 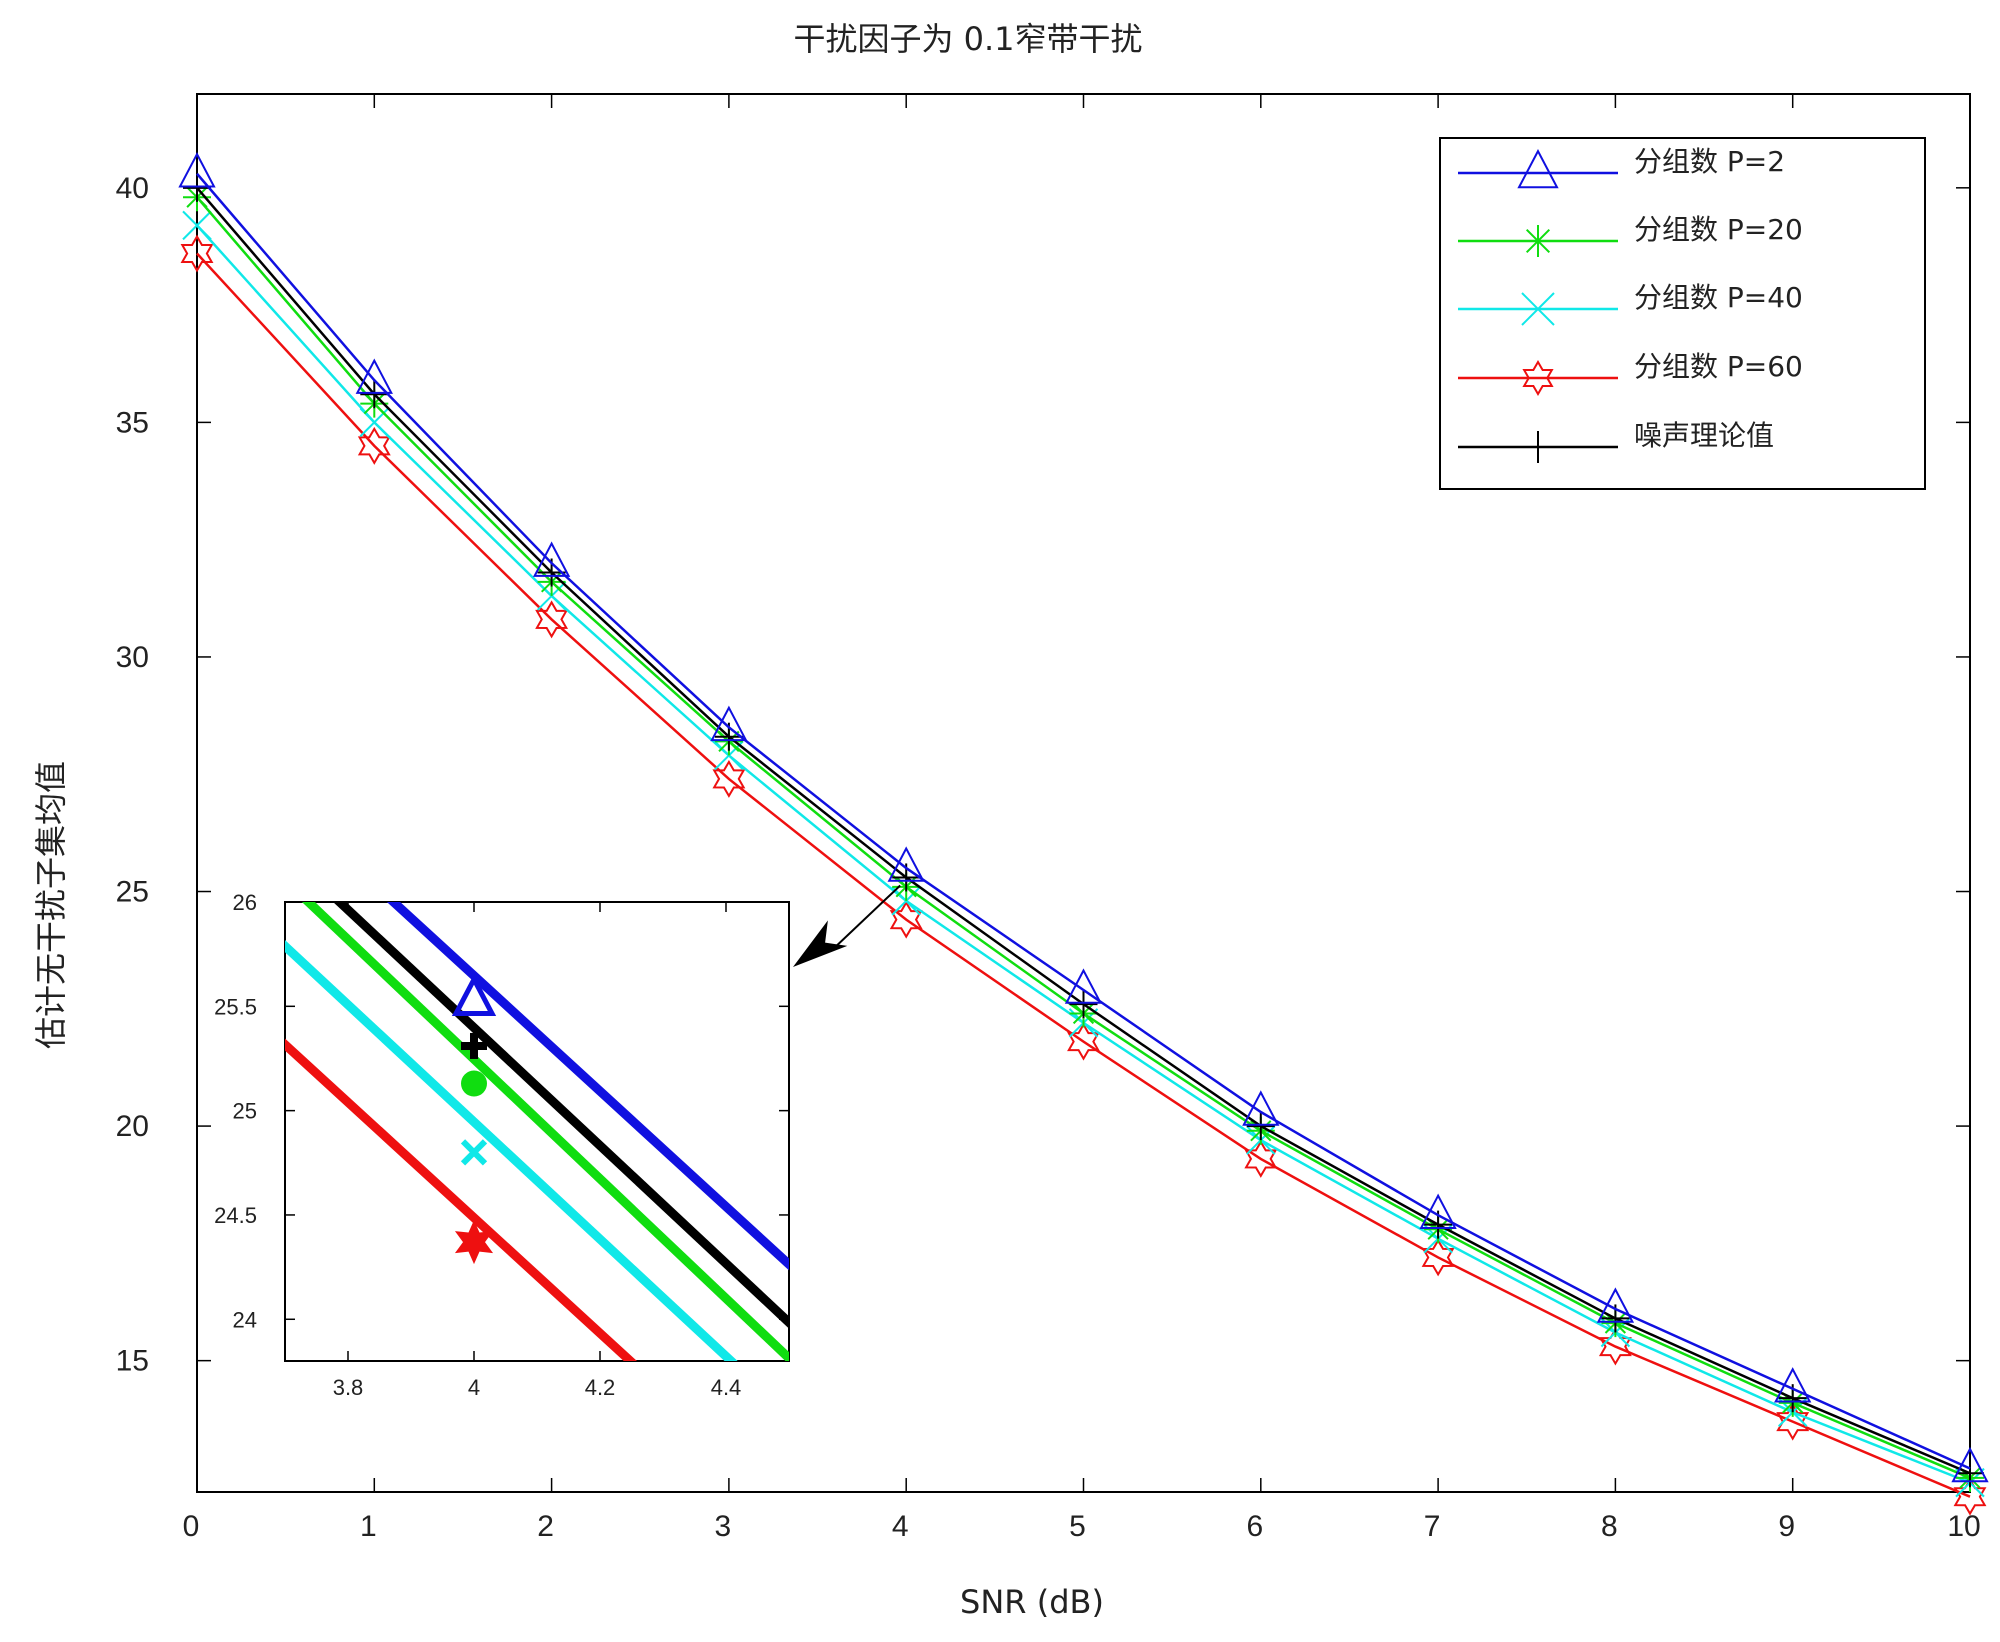 What do you see at coordinates (900, 1526) in the screenshot?
I see `x-tick-label: 4` at bounding box center [900, 1526].